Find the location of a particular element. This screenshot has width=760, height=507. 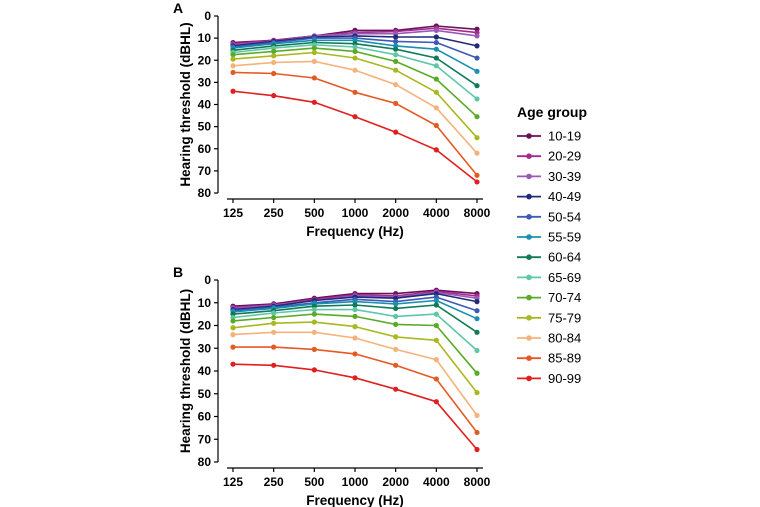

panel-a-x-tick-label: 8000 is located at coordinates (477, 213).